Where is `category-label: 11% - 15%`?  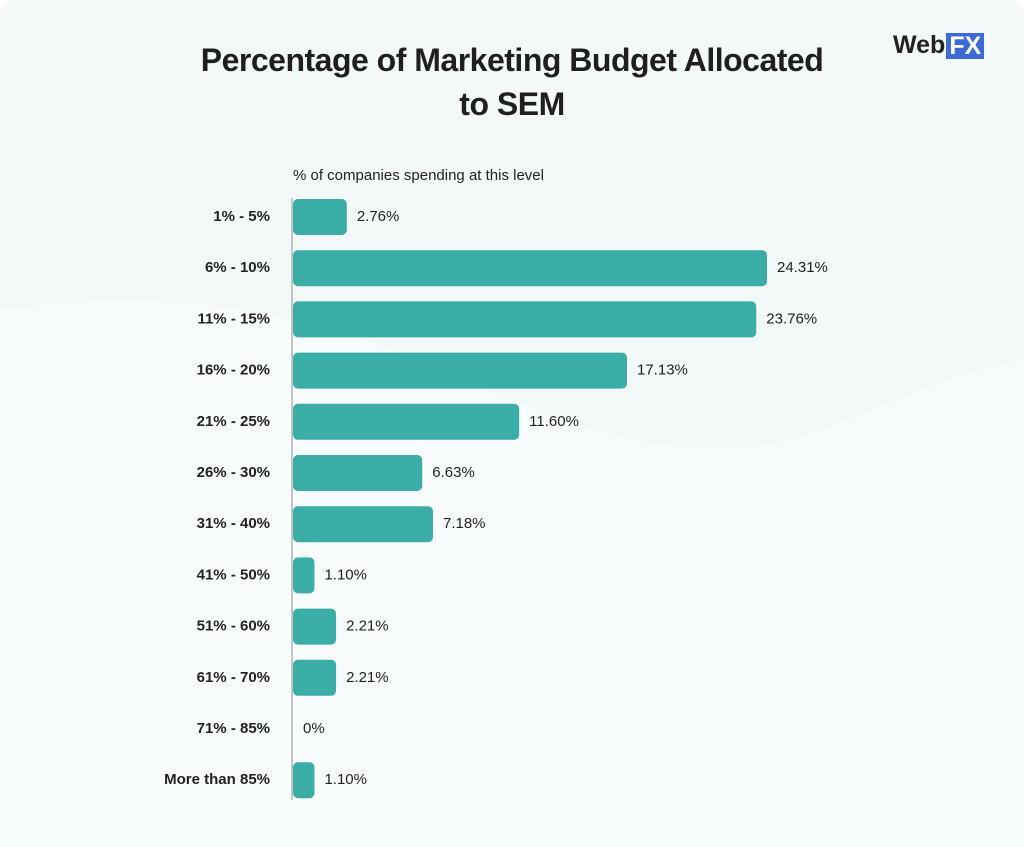
category-label: 11% - 15% is located at coordinates (233, 318).